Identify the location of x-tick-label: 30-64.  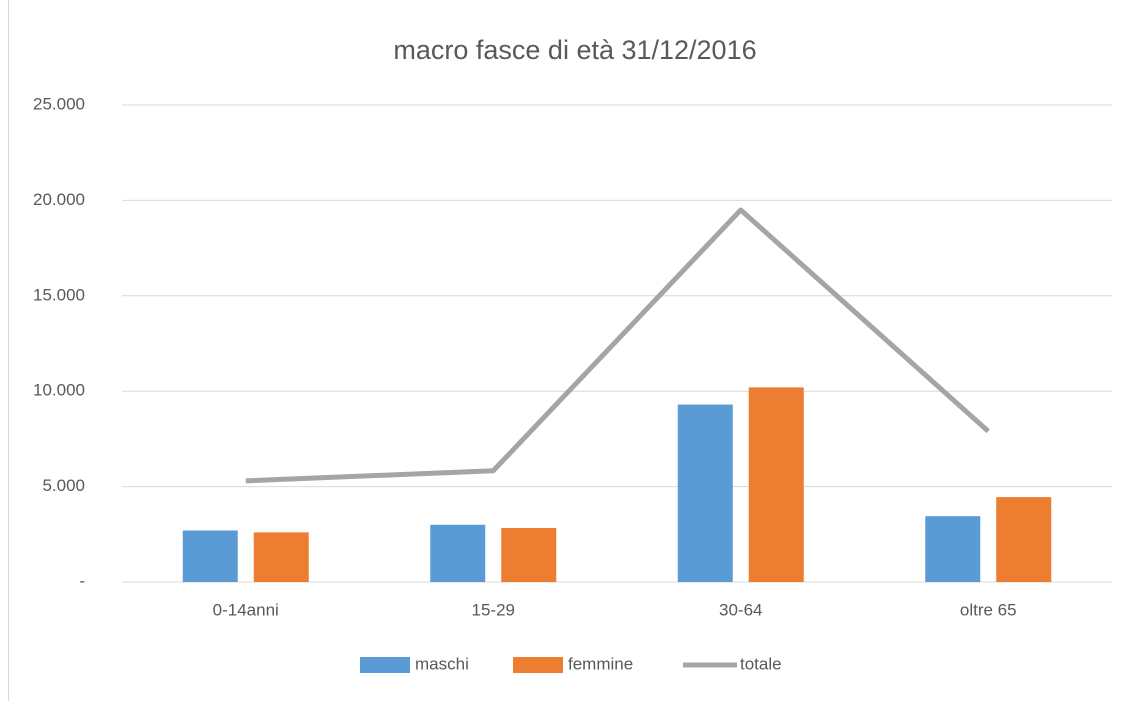
(740, 609).